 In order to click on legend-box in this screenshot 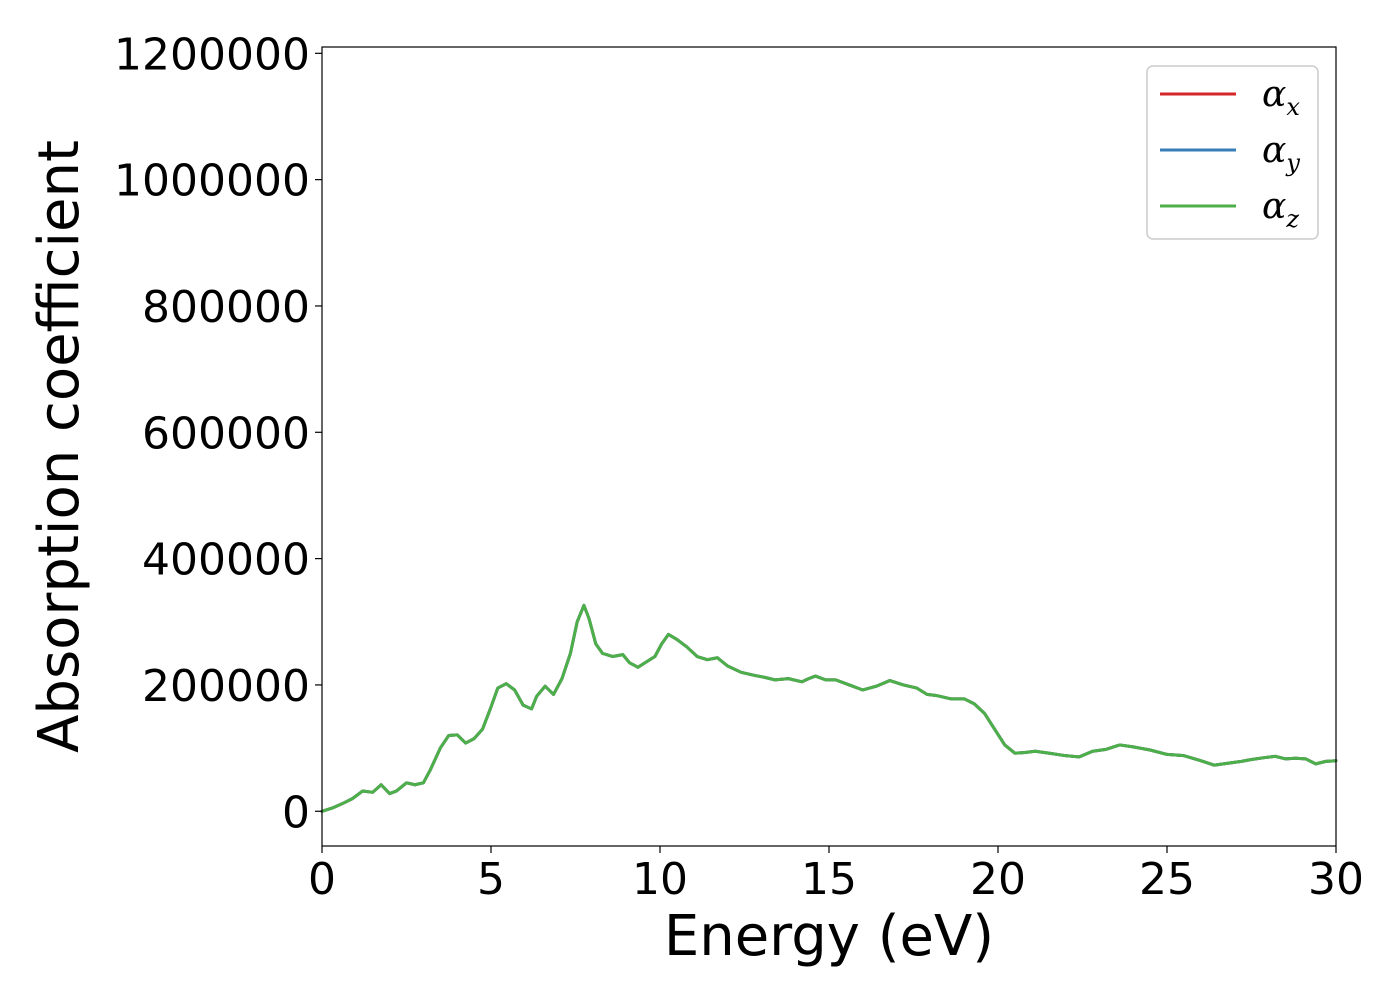, I will do `click(1232, 152)`.